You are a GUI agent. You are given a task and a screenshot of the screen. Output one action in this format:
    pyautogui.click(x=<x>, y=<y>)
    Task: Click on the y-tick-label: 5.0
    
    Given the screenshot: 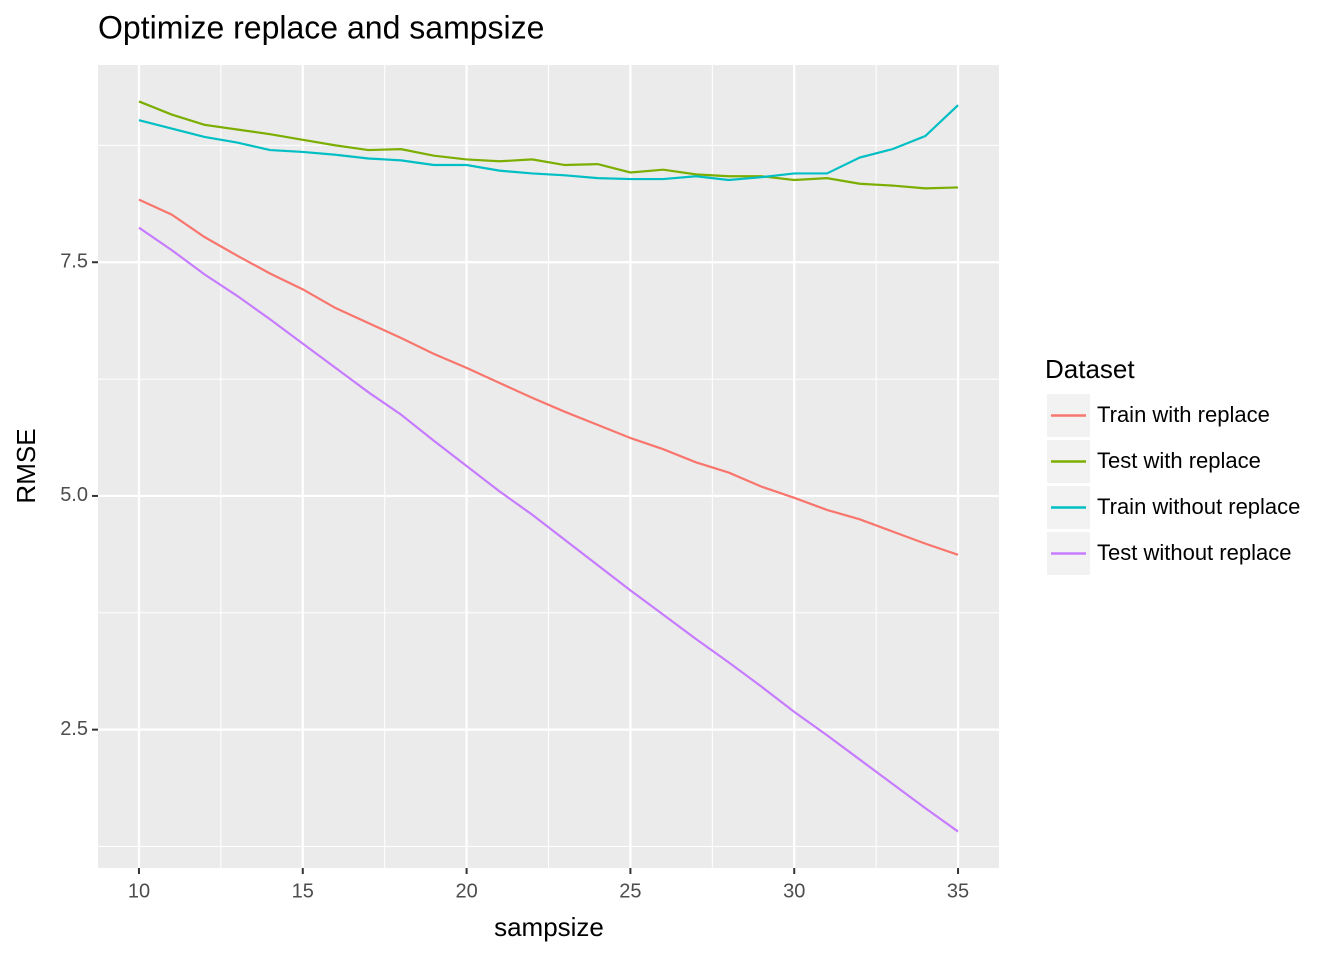 What is the action you would take?
    pyautogui.click(x=74, y=495)
    